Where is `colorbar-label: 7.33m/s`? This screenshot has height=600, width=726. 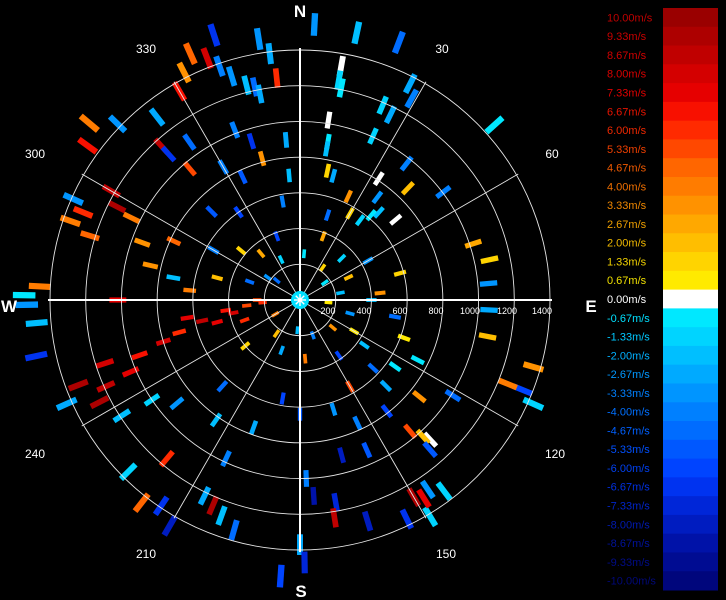
colorbar-label: 7.33m/s is located at coordinates (627, 93).